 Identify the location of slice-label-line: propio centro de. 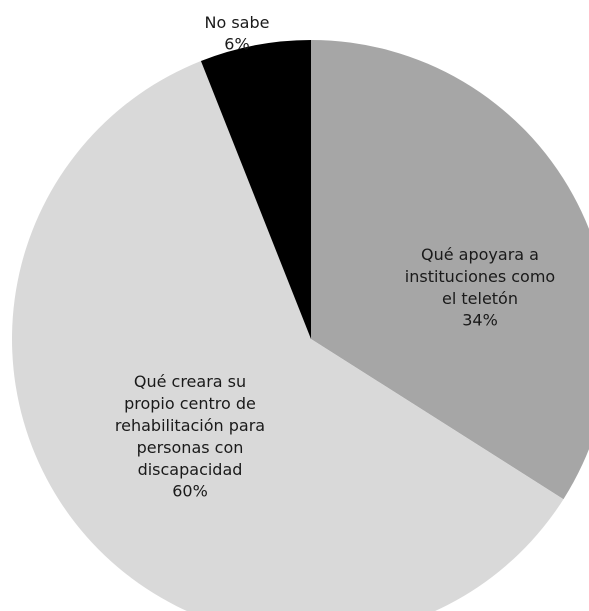
(190, 403).